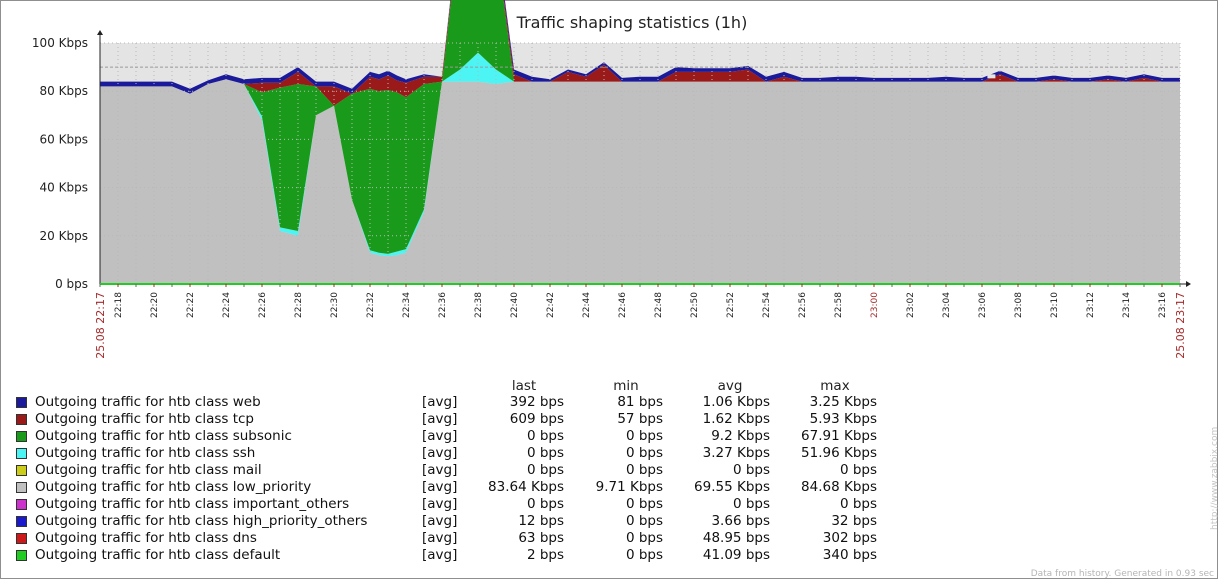  What do you see at coordinates (524, 386) in the screenshot?
I see `legend-header-last: last` at bounding box center [524, 386].